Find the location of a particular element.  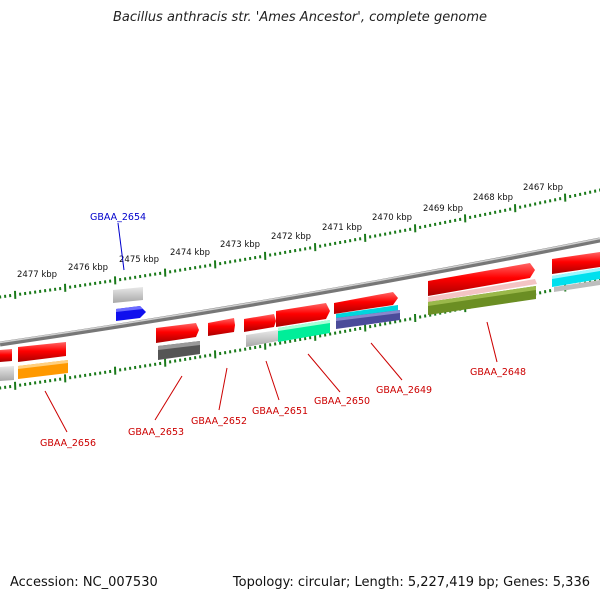

accession-text: Accession: NC_007530 is located at coordinates (84, 582).